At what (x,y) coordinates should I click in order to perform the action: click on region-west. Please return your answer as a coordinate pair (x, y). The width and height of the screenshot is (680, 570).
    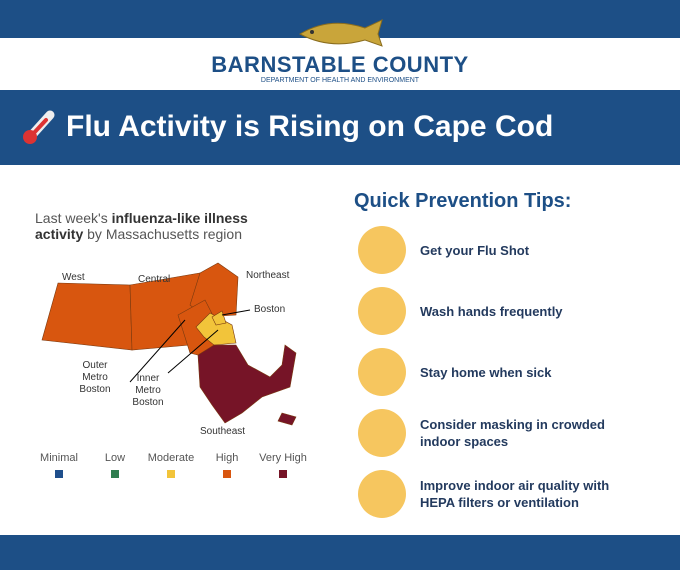
    Looking at the image, I should click on (87, 316).